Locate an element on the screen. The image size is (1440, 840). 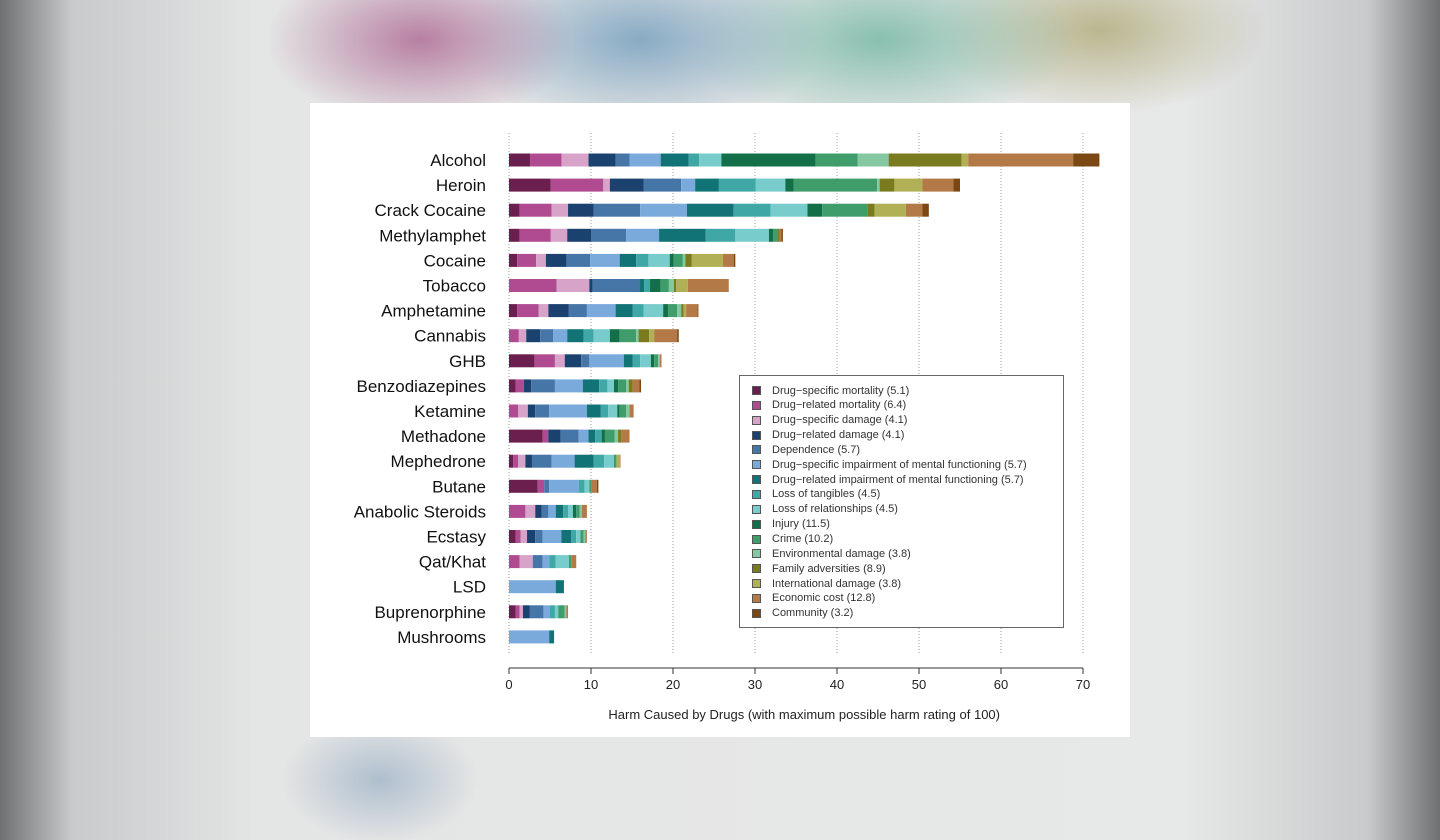
x-tick-label: 50 is located at coordinates (919, 684).